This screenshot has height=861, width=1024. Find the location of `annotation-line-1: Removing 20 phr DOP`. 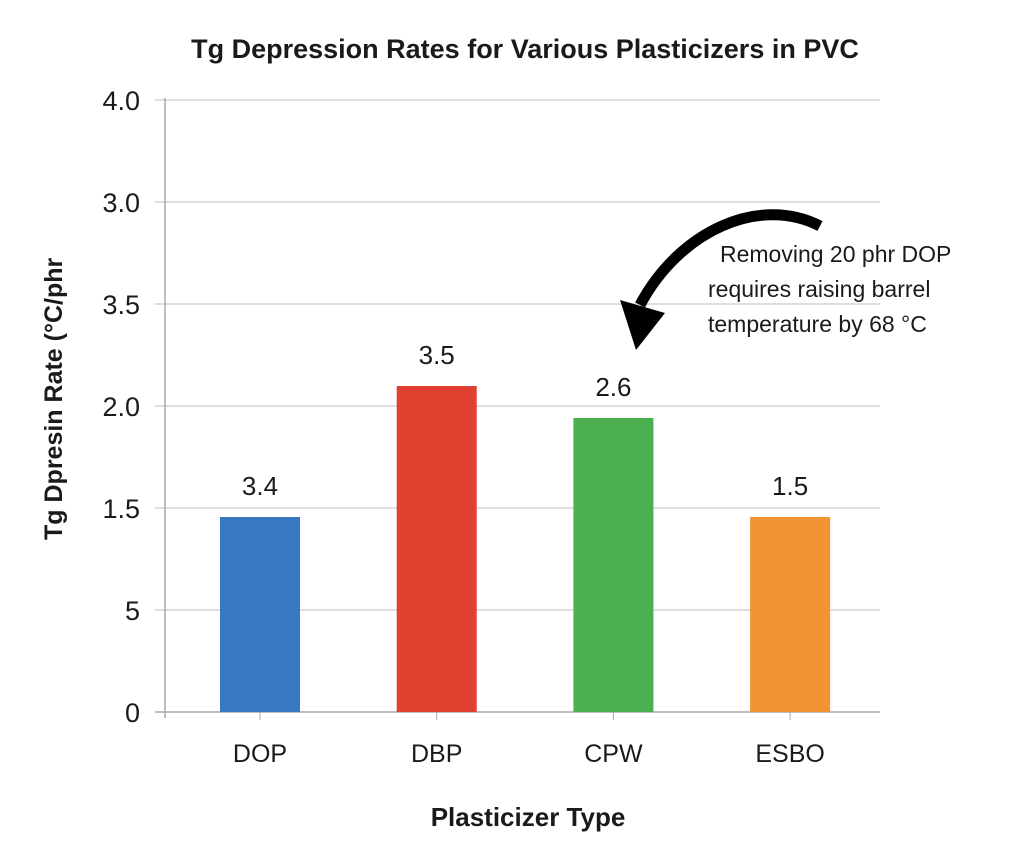

annotation-line-1: Removing 20 phr DOP is located at coordinates (835, 254).